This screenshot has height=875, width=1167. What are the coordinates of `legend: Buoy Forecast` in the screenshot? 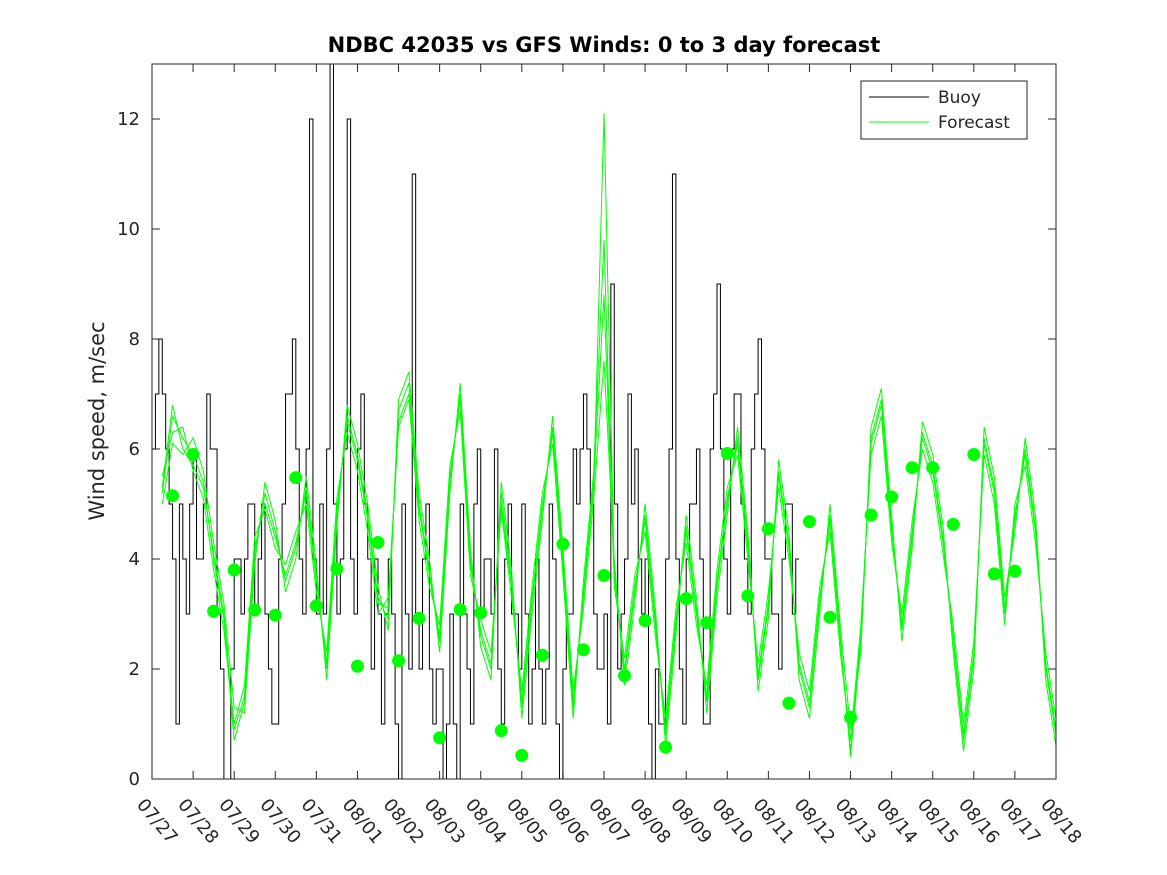 It's located at (944, 110).